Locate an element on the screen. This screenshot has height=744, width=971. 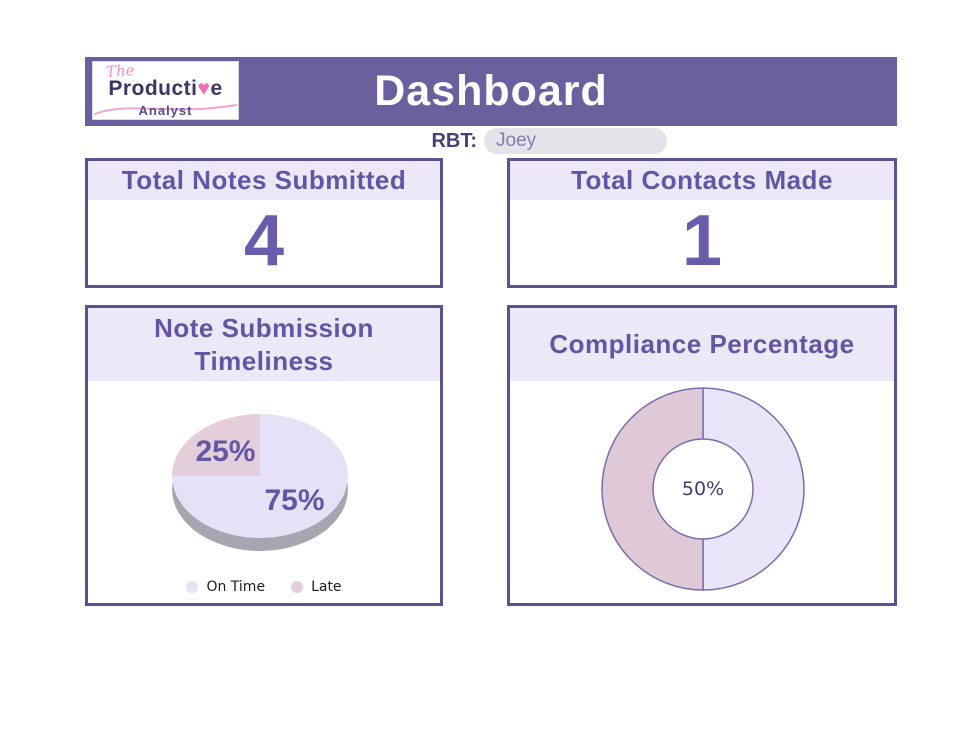
card-total-contacts-header: Total Contacts Made is located at coordinates (702, 180).